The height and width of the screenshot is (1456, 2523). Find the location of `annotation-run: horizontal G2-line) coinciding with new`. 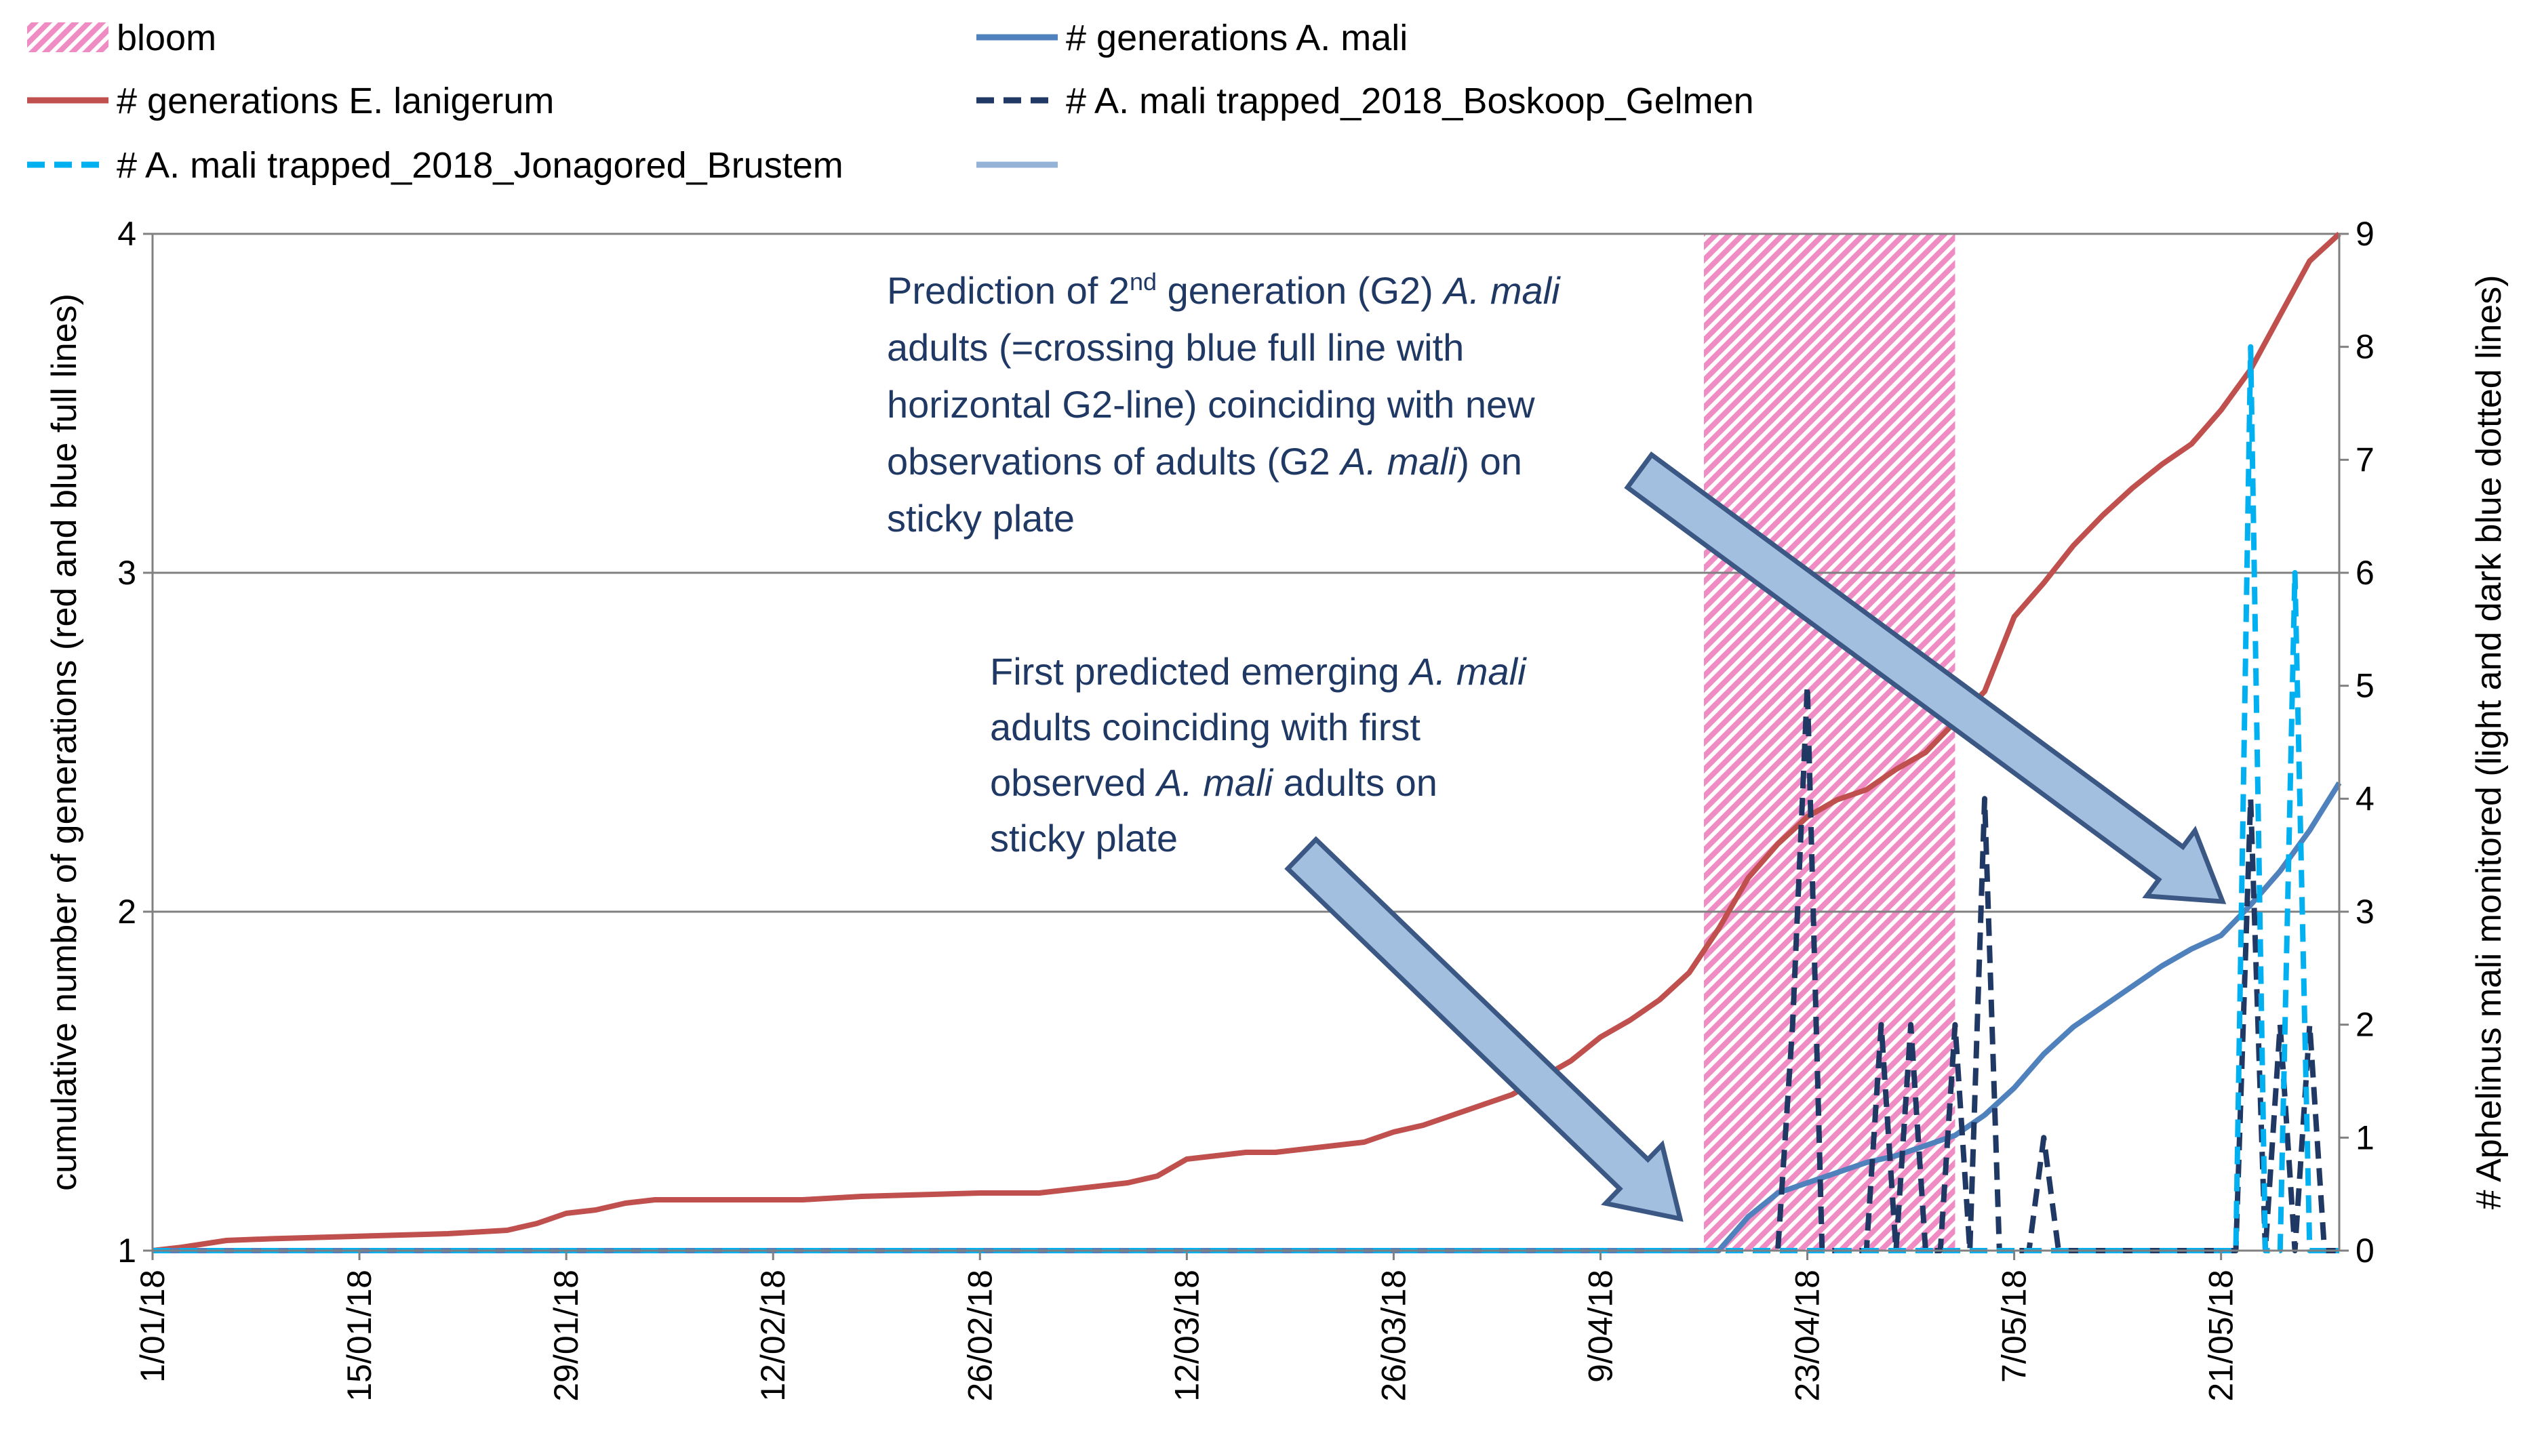

annotation-run: horizontal G2-line) coinciding with new is located at coordinates (1211, 404).